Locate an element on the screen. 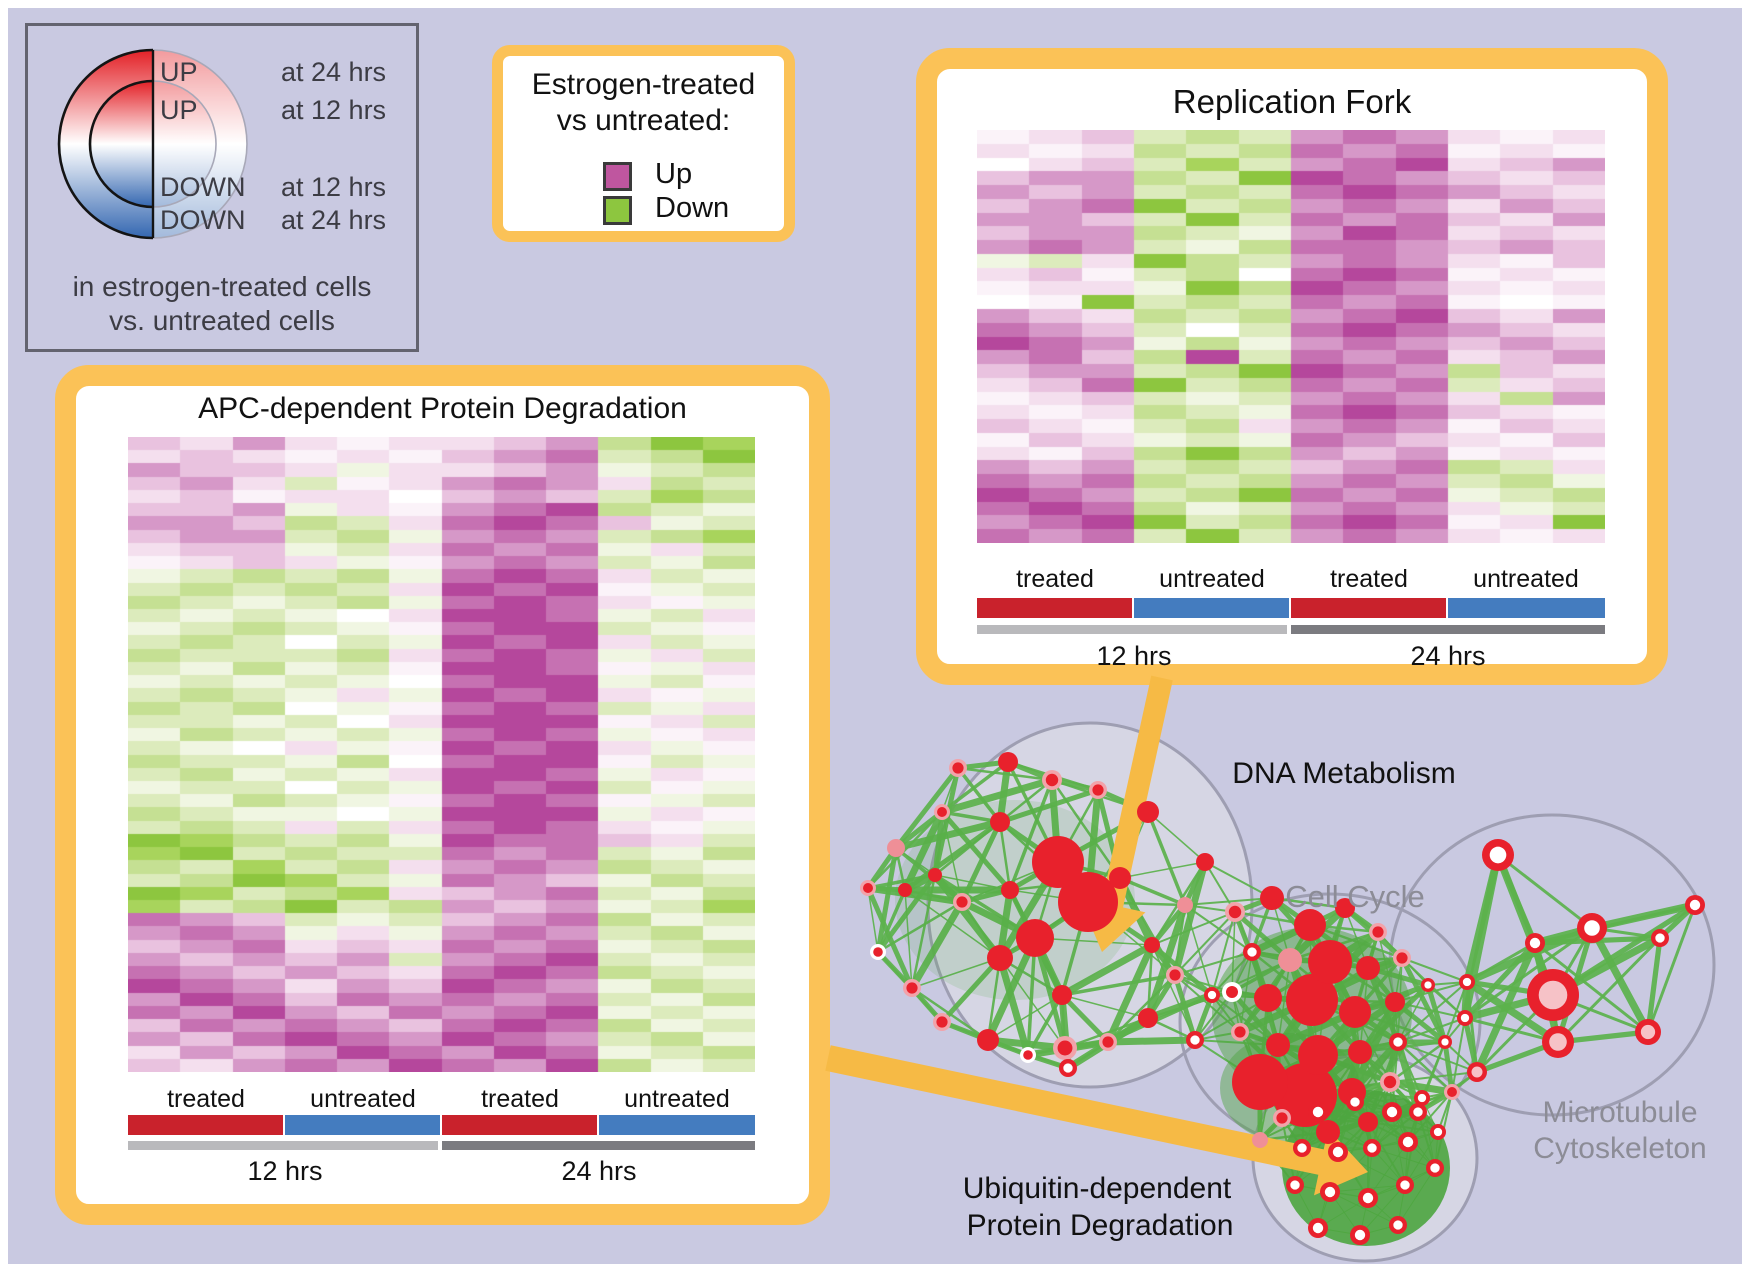 The width and height of the screenshot is (1750, 1279). replication-panel-title: Replication Fork is located at coordinates (1292, 101).